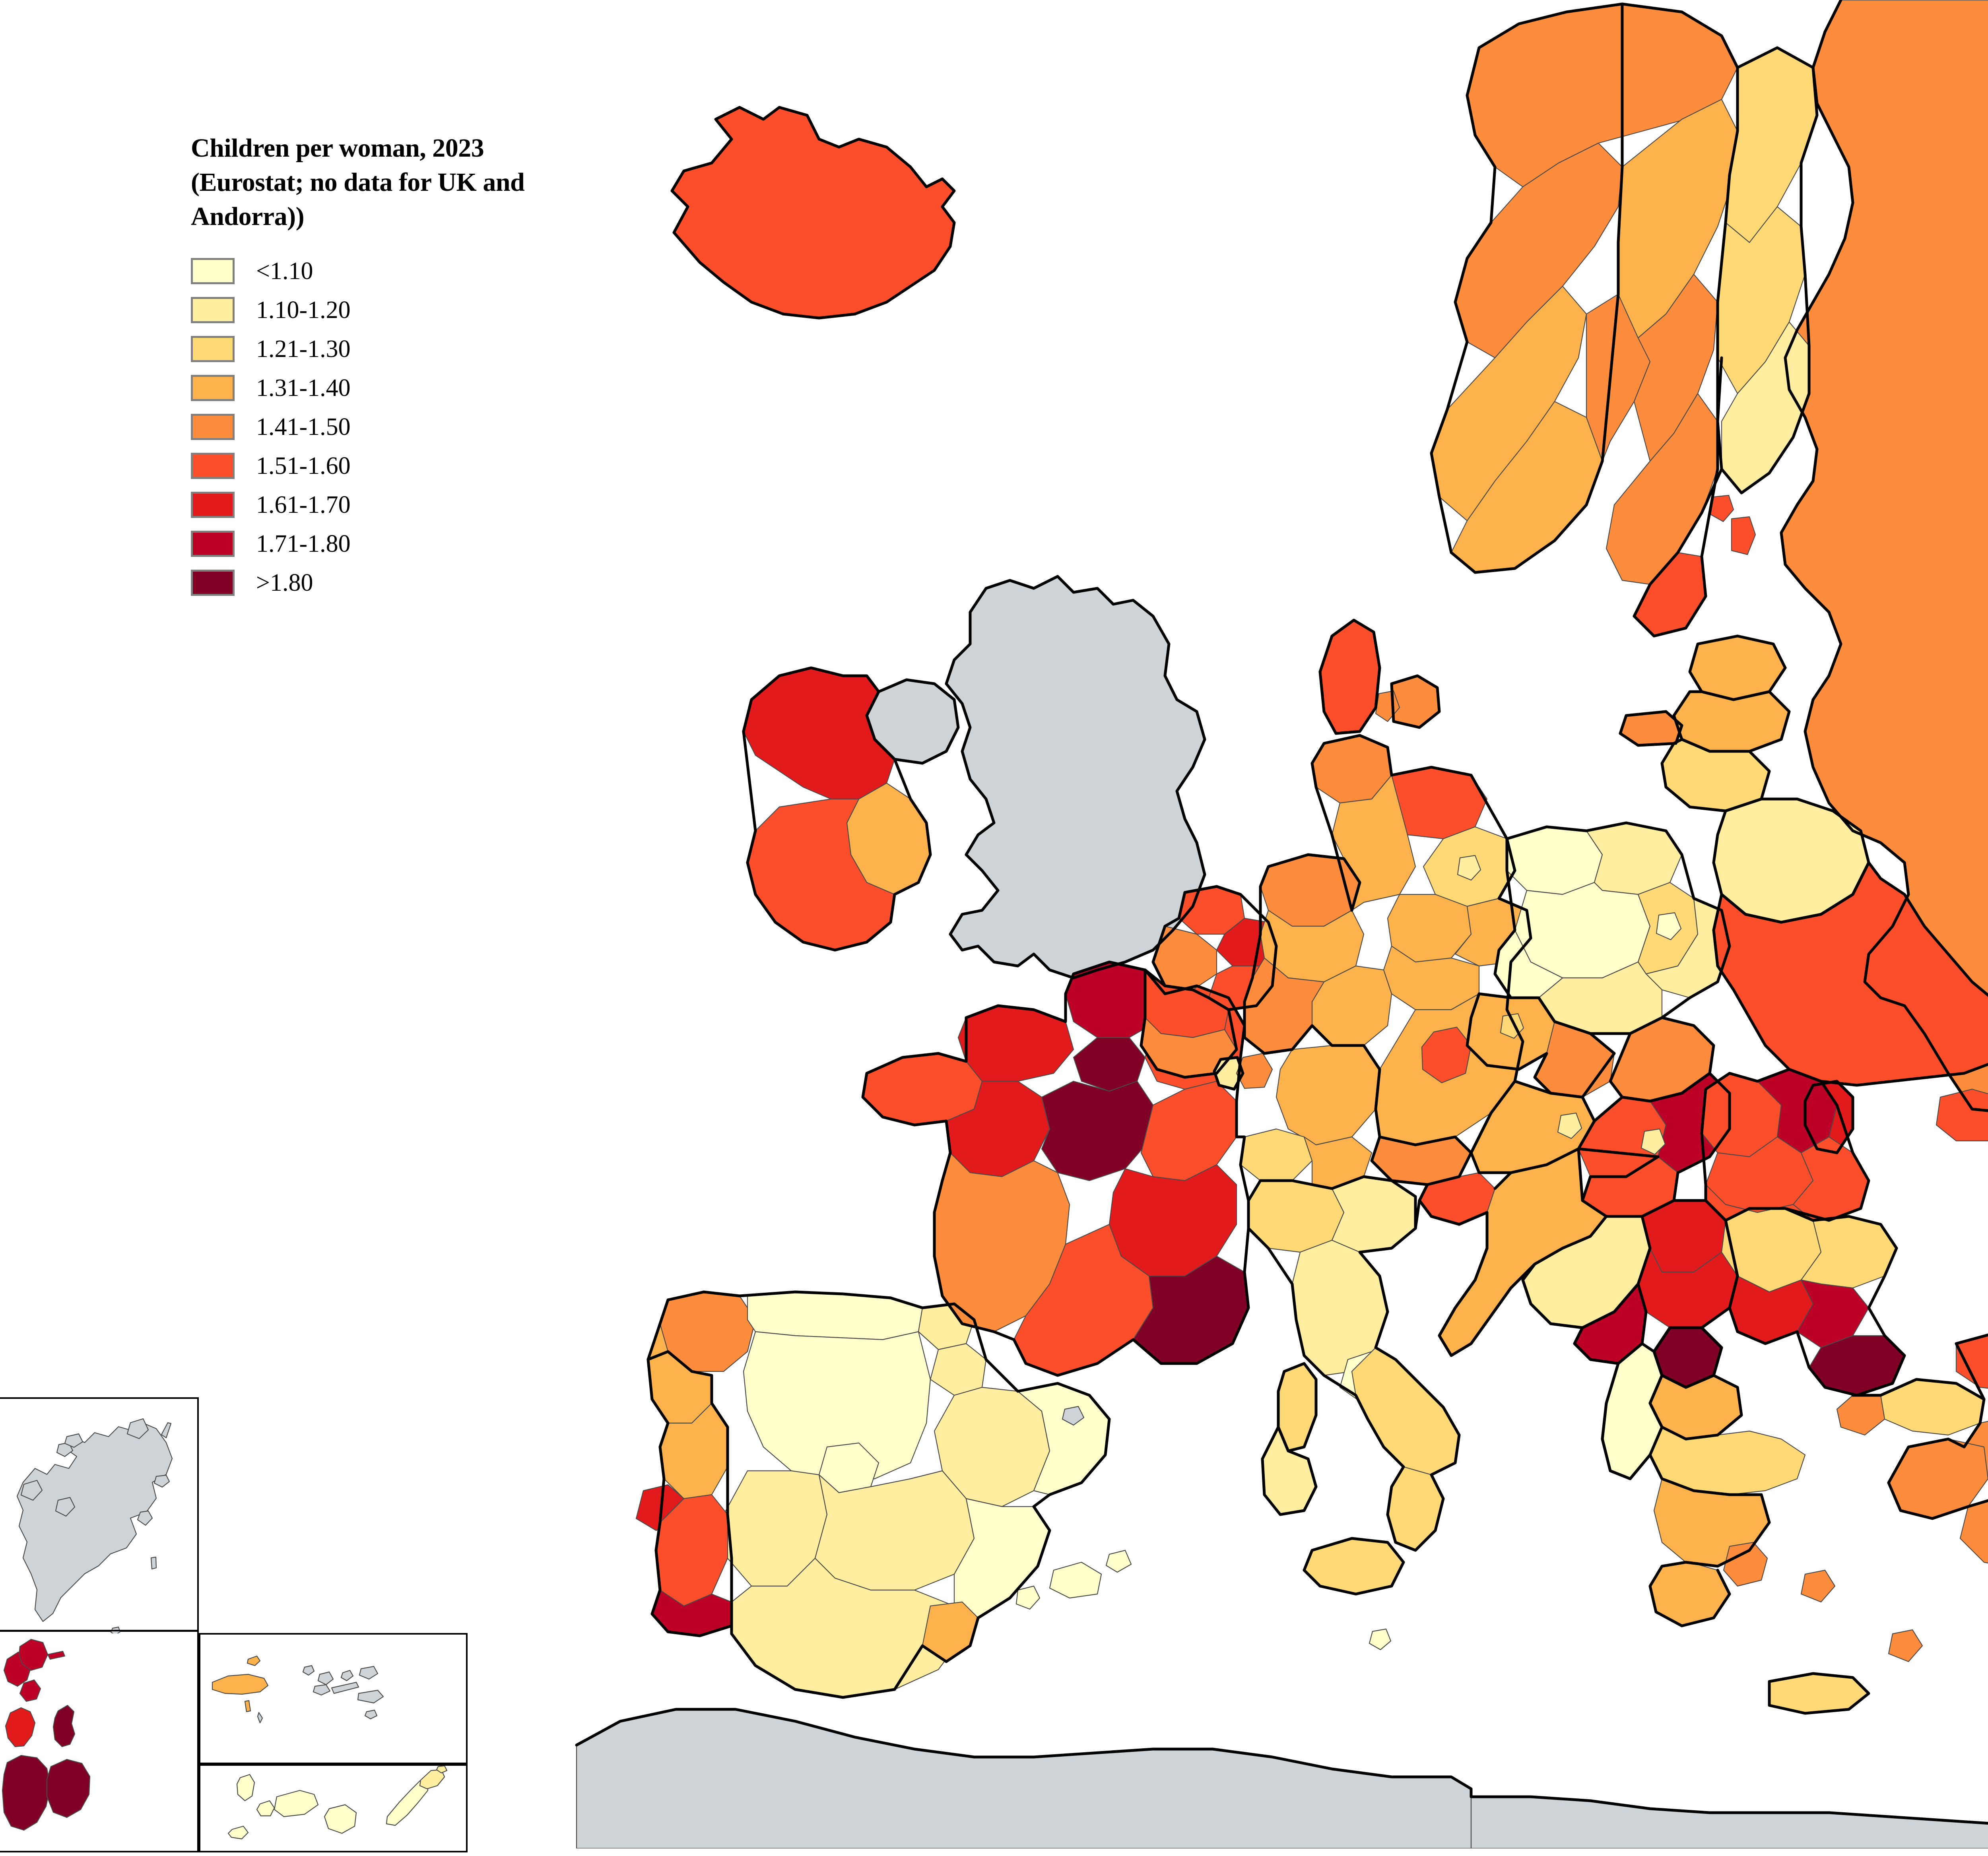 The image size is (1988, 1856). I want to click on region-austria-vienna, so click(1569, 1125).